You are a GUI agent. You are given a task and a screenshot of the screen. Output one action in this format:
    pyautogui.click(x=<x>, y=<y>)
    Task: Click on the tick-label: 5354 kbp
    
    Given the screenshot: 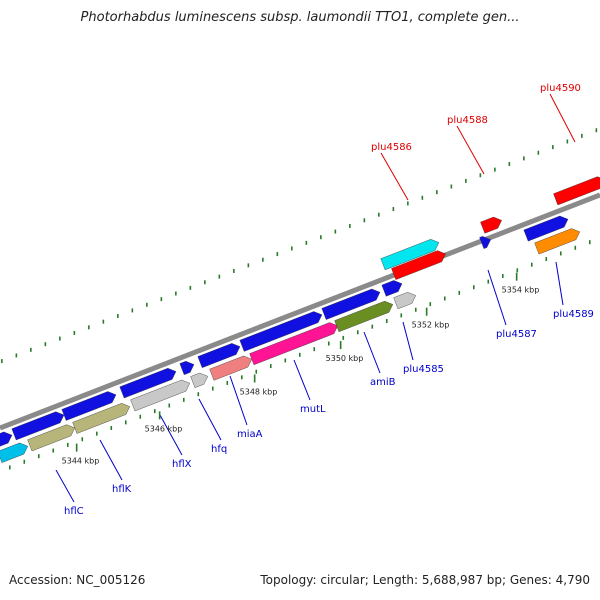 What is the action you would take?
    pyautogui.click(x=521, y=290)
    